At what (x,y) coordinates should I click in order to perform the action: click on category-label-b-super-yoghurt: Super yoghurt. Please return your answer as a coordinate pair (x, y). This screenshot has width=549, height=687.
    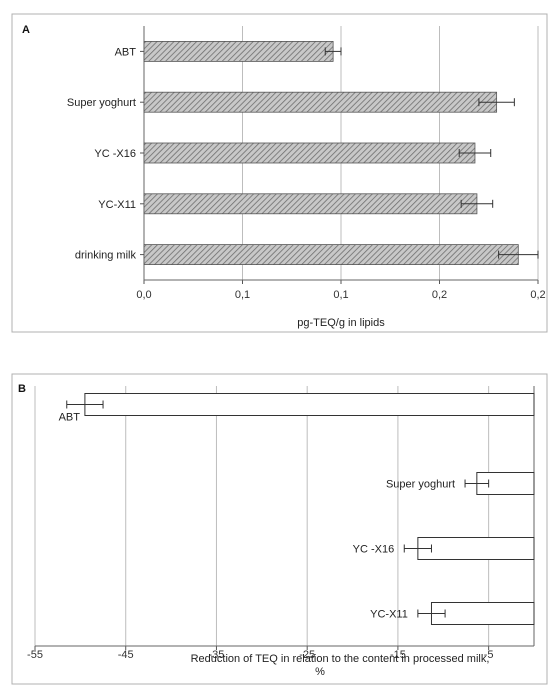
    Looking at the image, I should click on (420, 485).